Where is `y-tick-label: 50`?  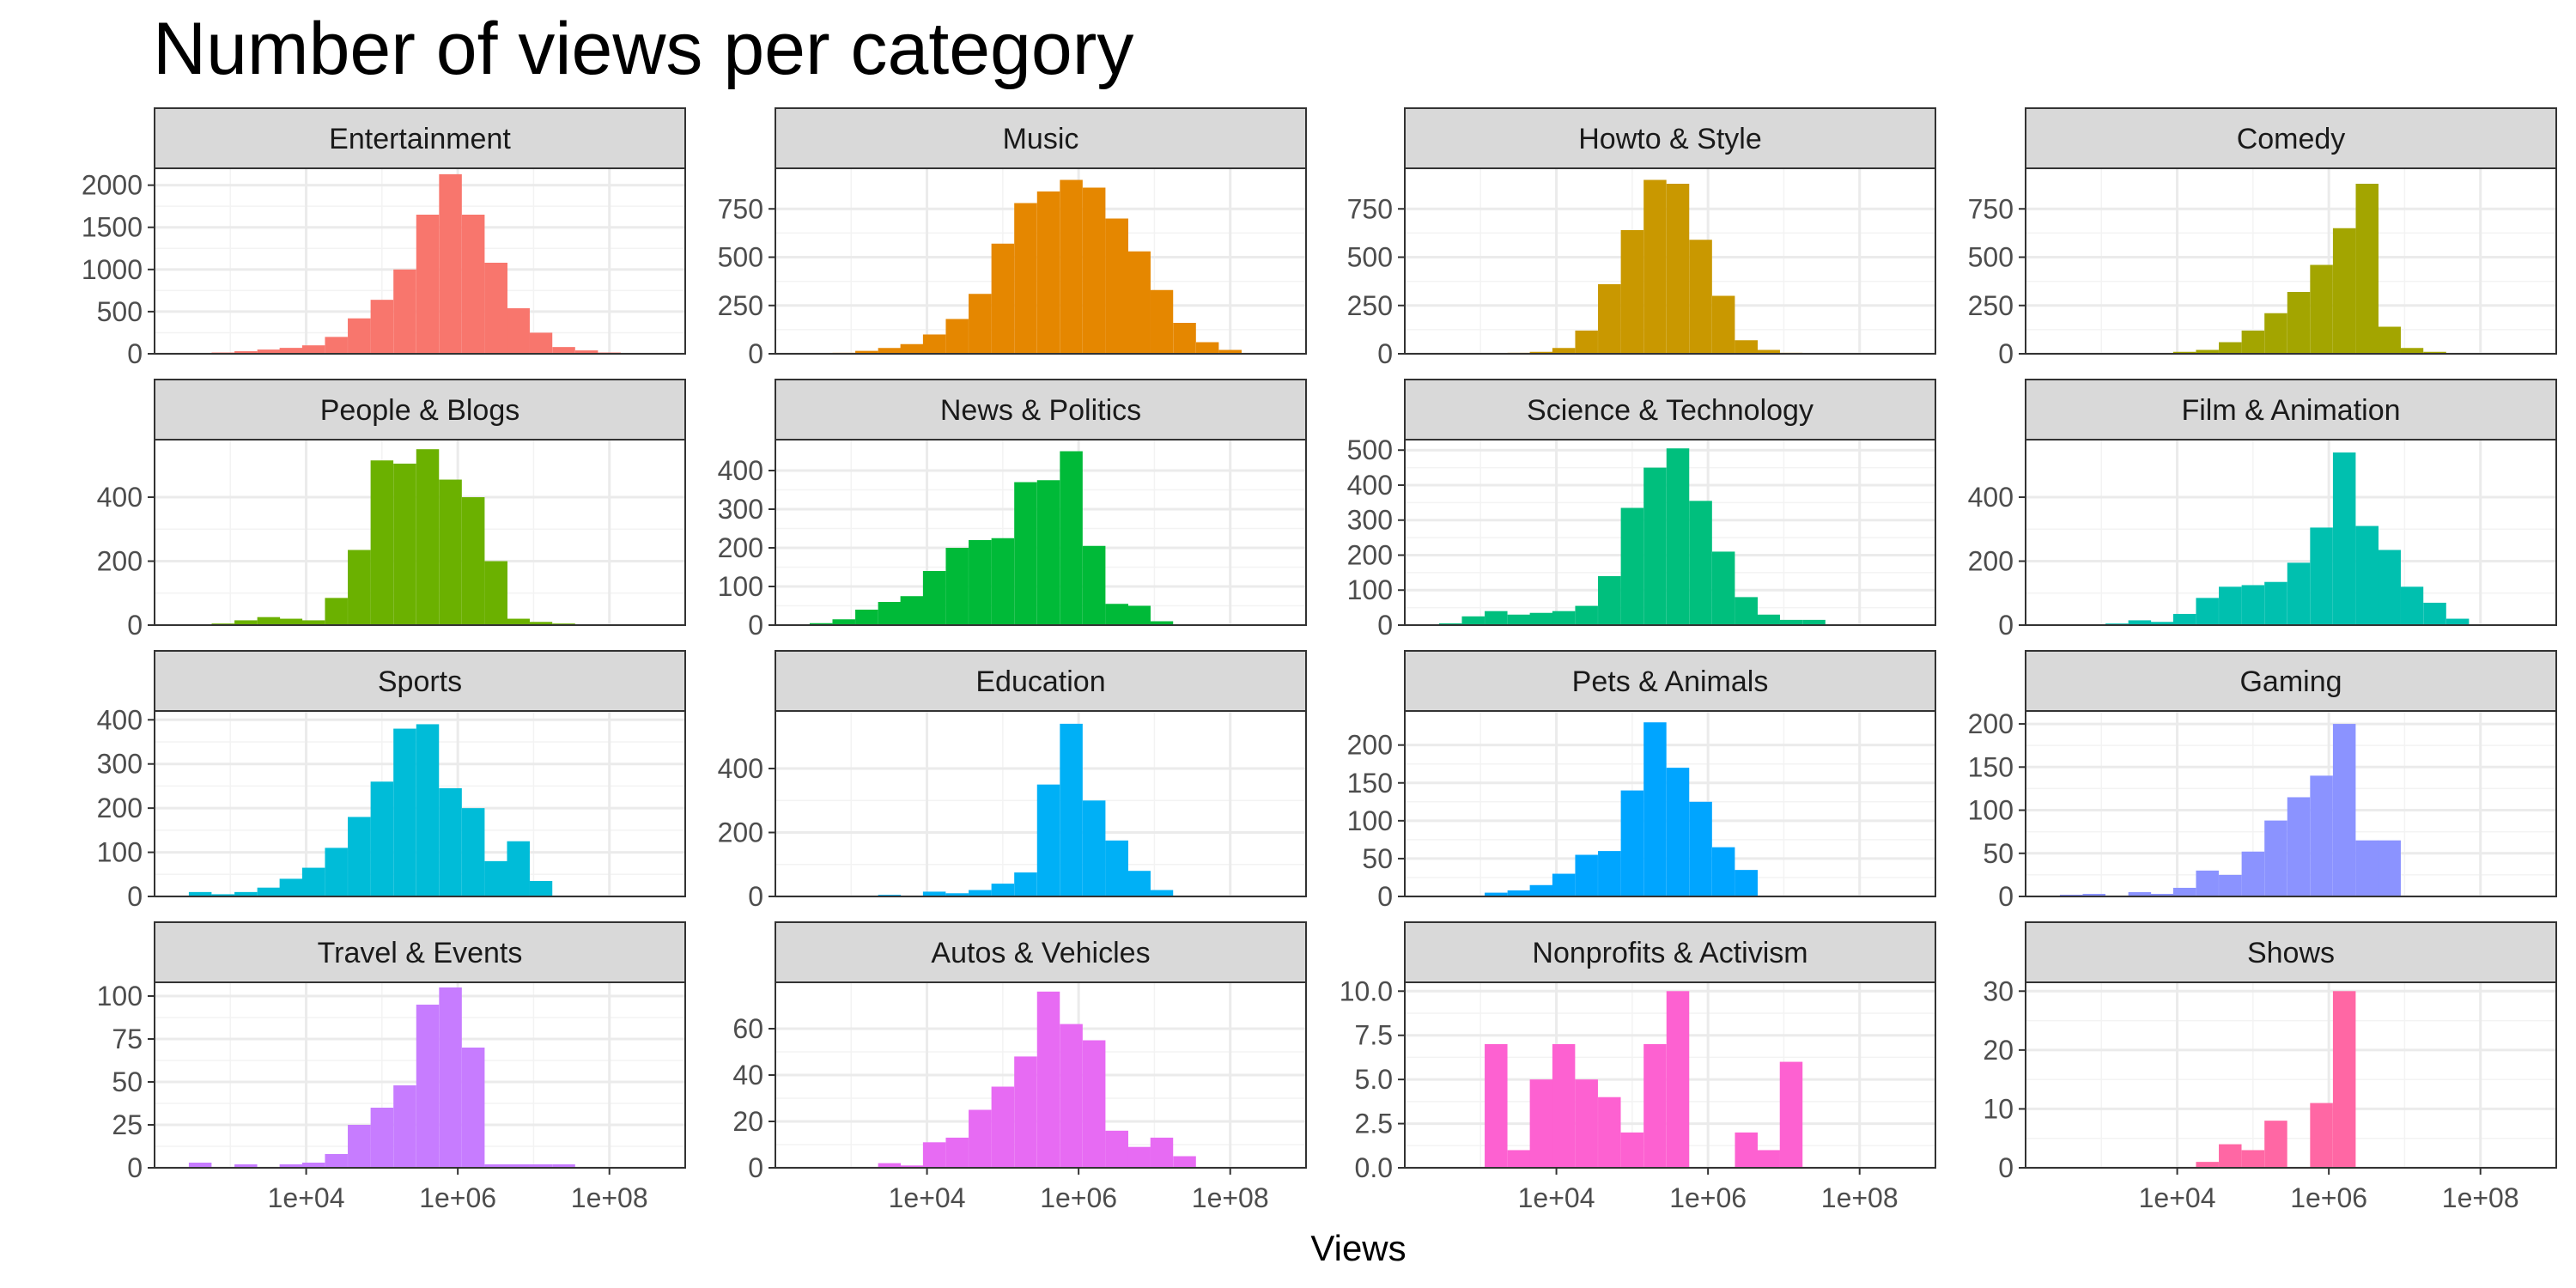
y-tick-label: 50 is located at coordinates (1378, 858).